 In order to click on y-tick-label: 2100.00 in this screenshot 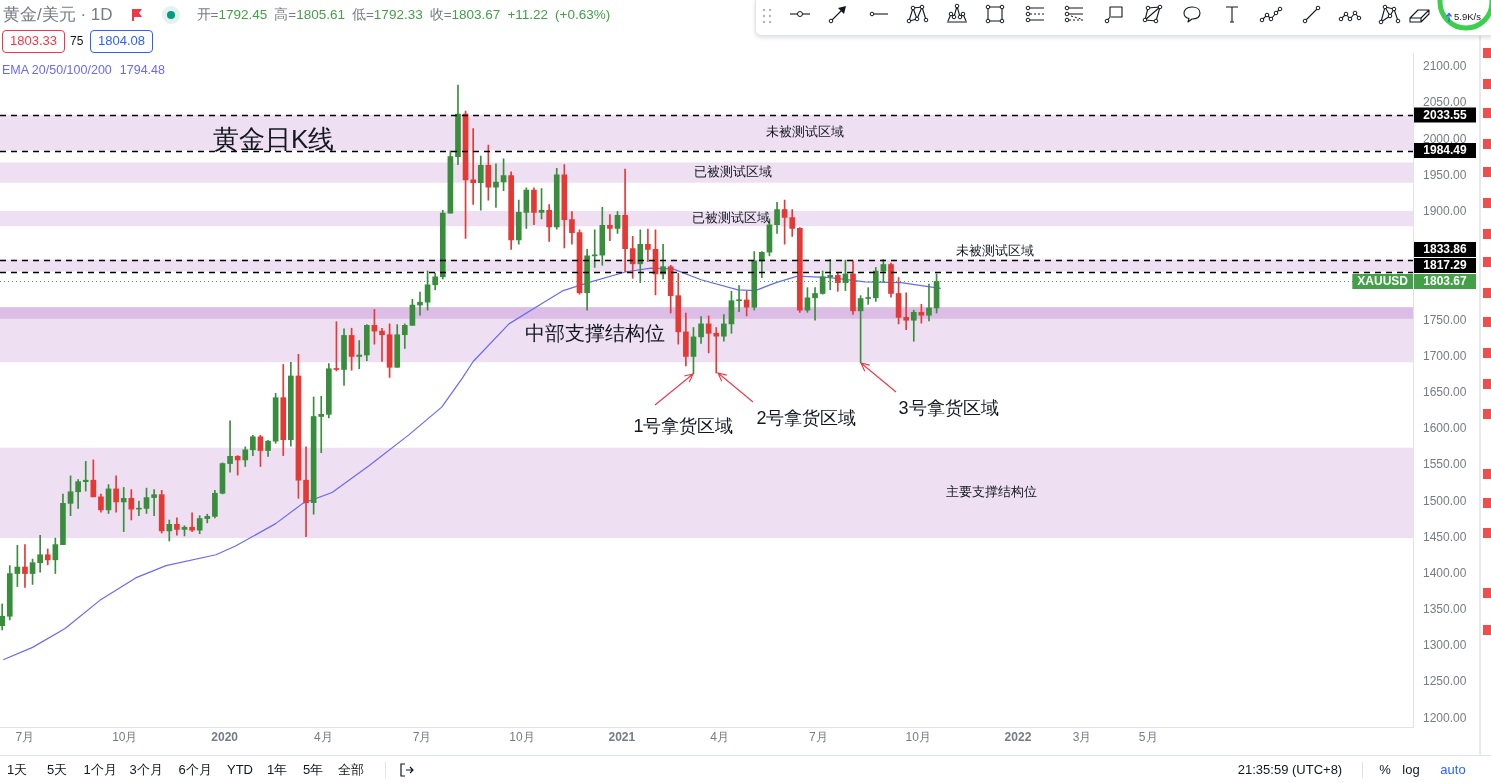, I will do `click(1445, 66)`.